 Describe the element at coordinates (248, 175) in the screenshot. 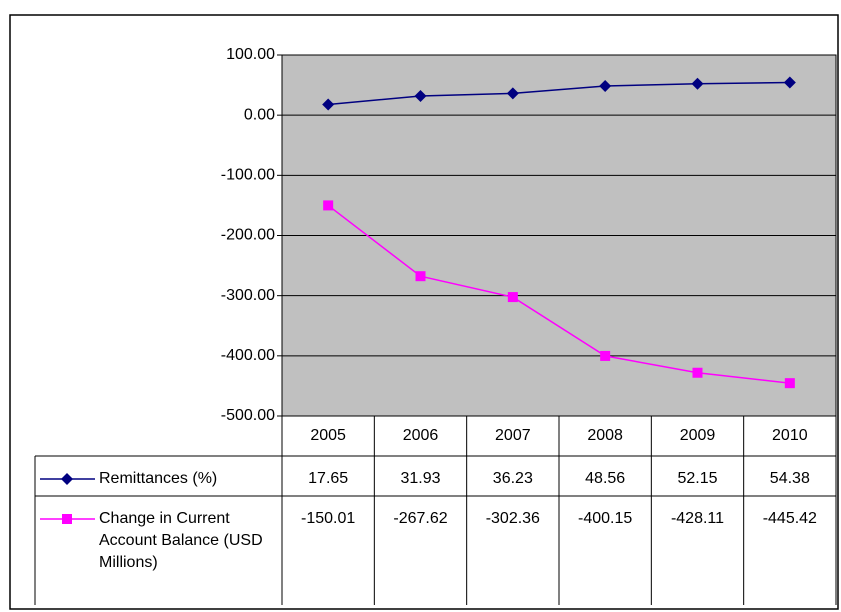

I see `y-tick-label: -100.00` at that location.